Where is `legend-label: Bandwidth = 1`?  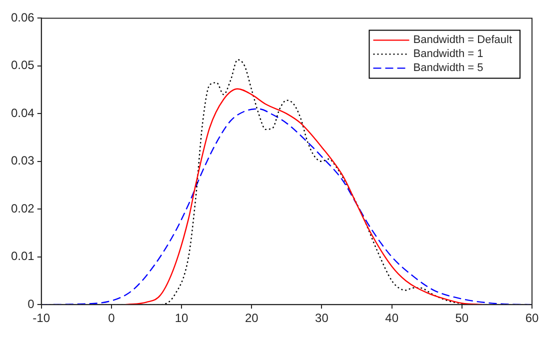
legend-label: Bandwidth = 1 is located at coordinates (448, 54).